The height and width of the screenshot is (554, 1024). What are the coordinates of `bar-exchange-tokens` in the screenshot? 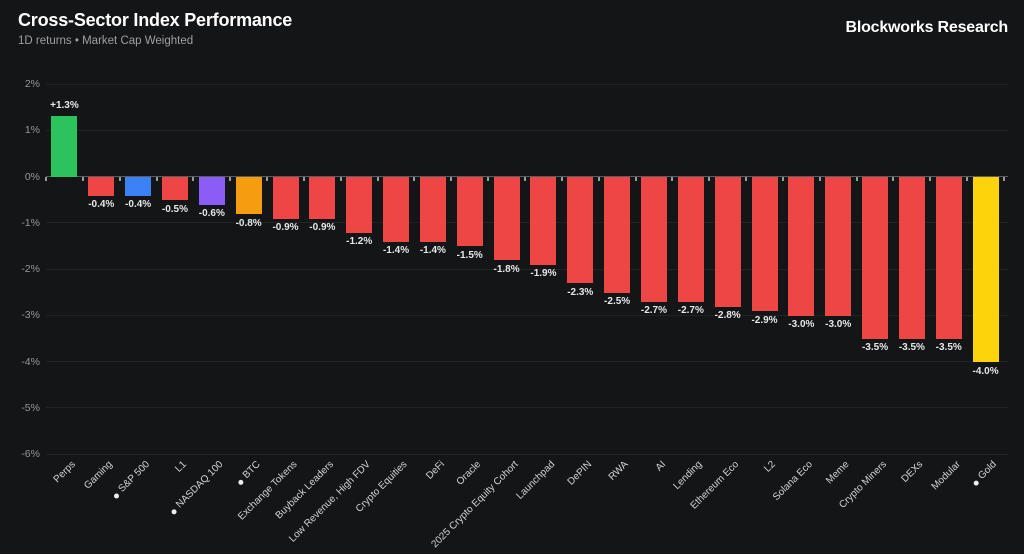 It's located at (285, 198).